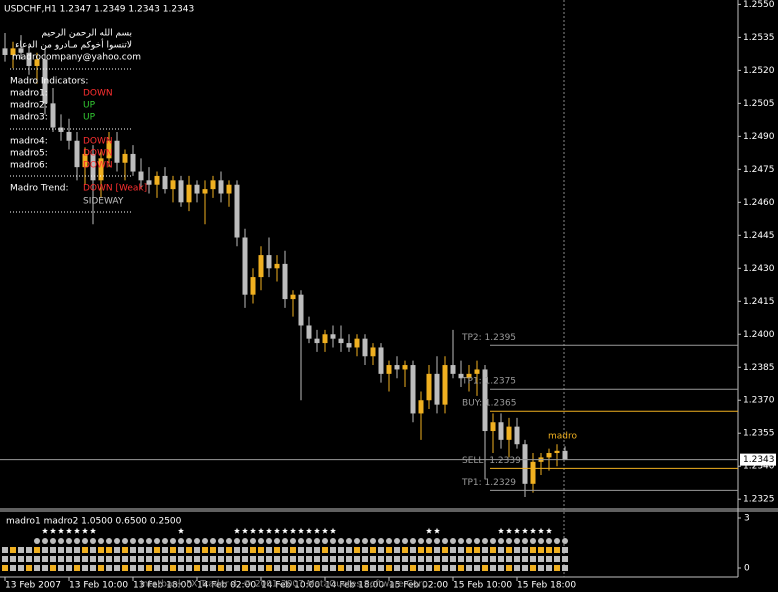 This screenshot has width=778, height=592. What do you see at coordinates (562, 437) in the screenshot?
I see `annotation: madro` at bounding box center [562, 437].